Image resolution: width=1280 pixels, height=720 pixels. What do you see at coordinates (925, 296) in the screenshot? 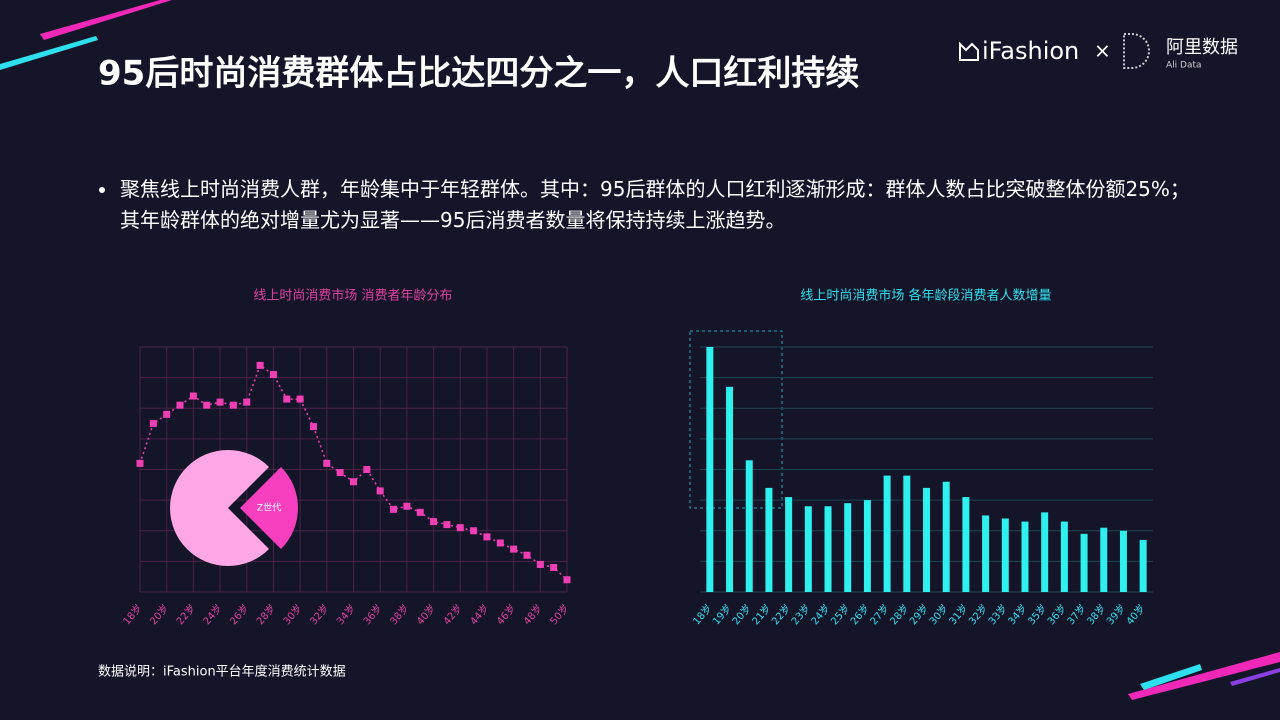
I see `chart-title: 线上时尚消费市场 各年龄段消费者人数增量` at bounding box center [925, 296].